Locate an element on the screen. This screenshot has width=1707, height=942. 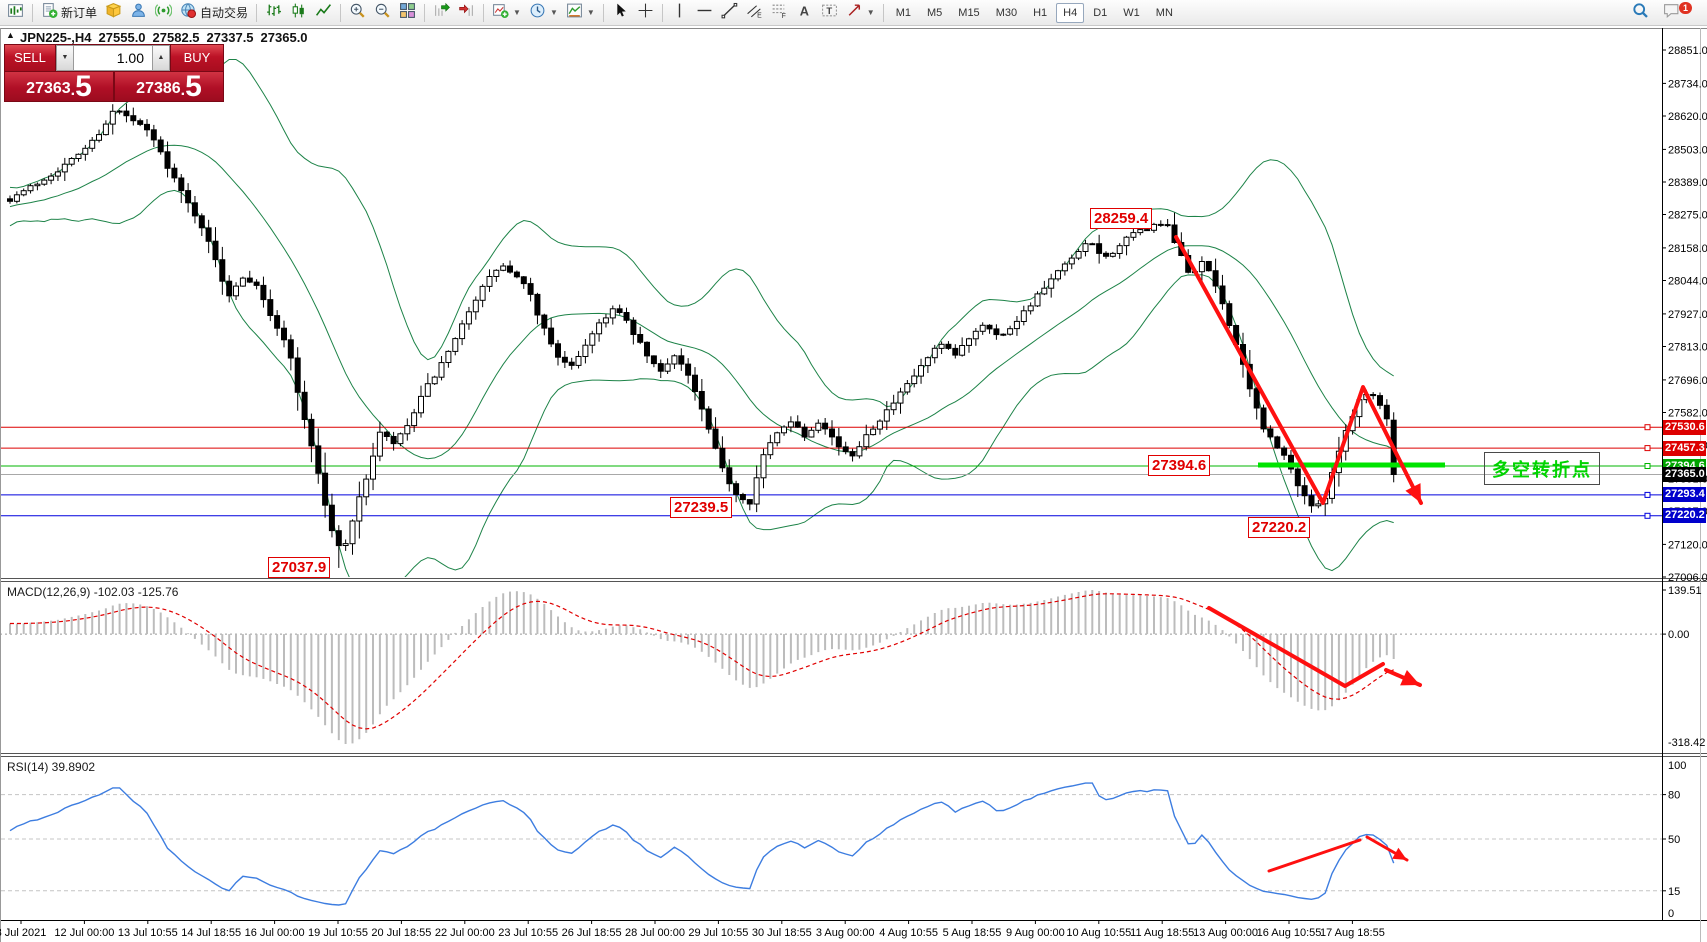
svg-text: F is located at coordinates (783, 15).